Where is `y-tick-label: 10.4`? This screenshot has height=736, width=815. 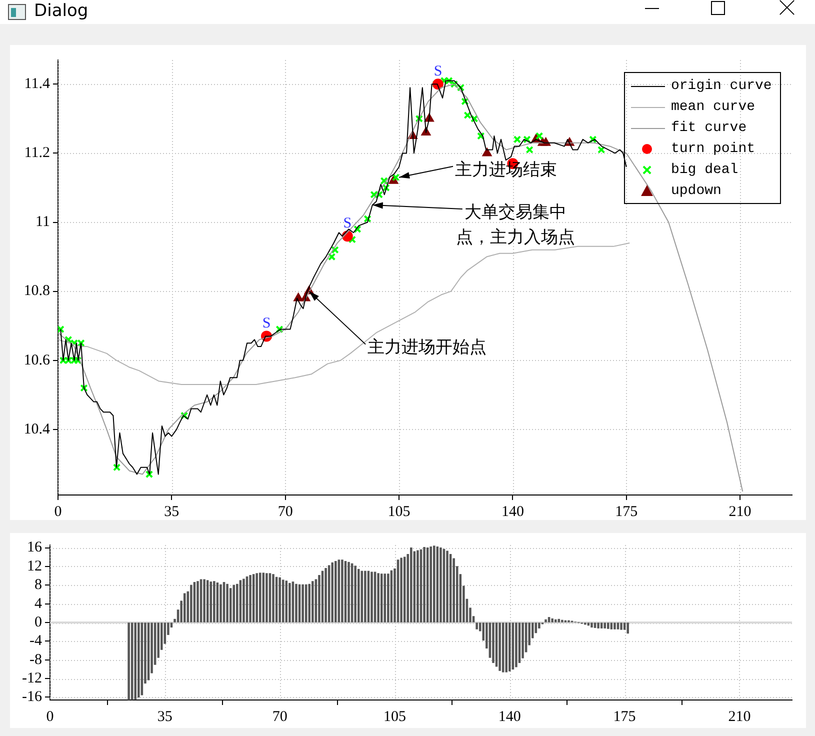
y-tick-label: 10.4 is located at coordinates (37, 429).